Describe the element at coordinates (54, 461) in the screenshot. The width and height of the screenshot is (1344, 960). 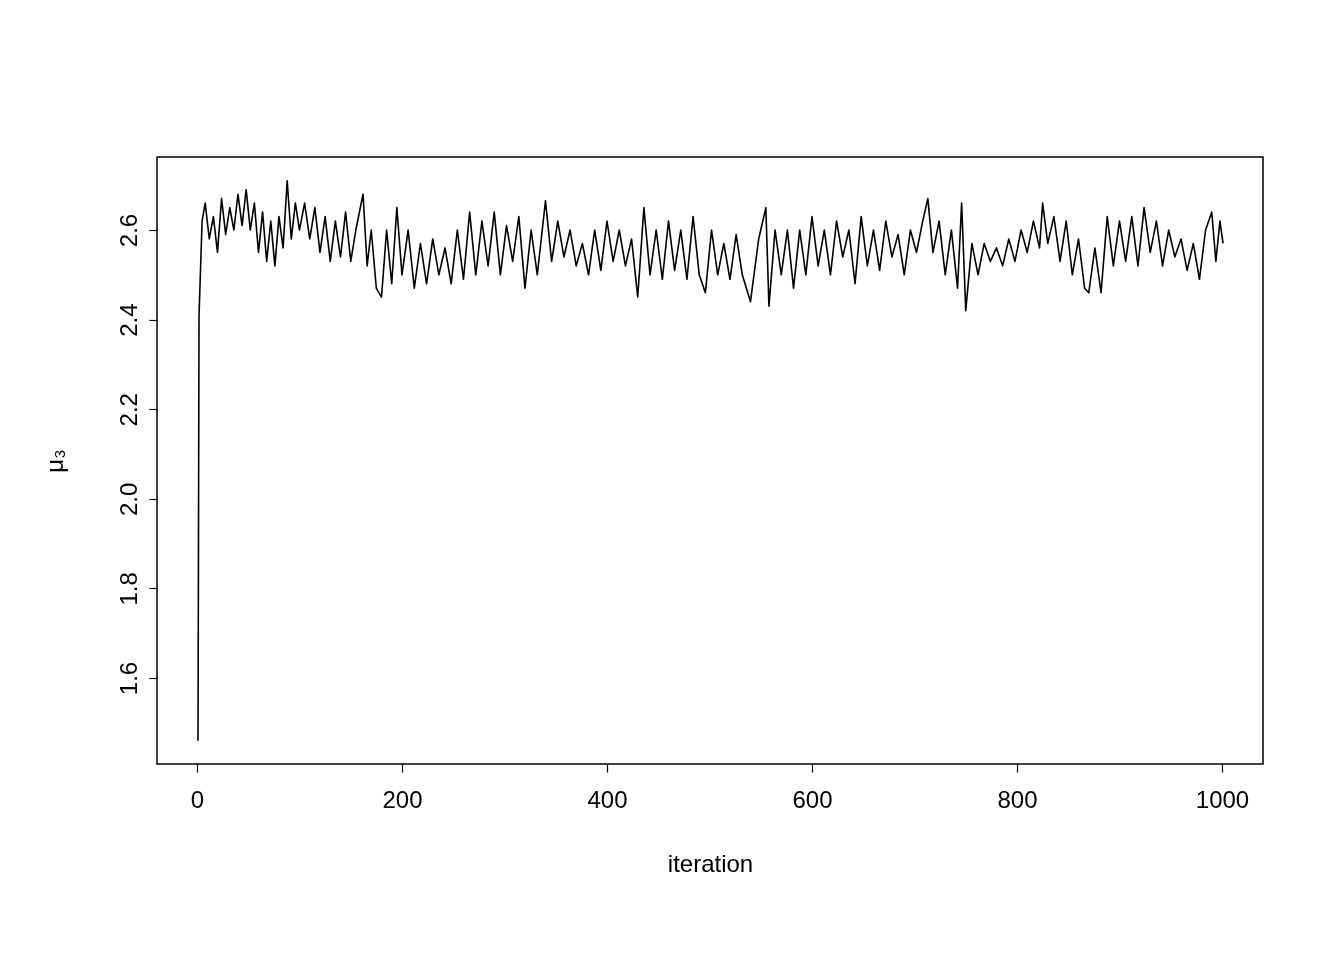
I see `y-axis-title: μ₃` at that location.